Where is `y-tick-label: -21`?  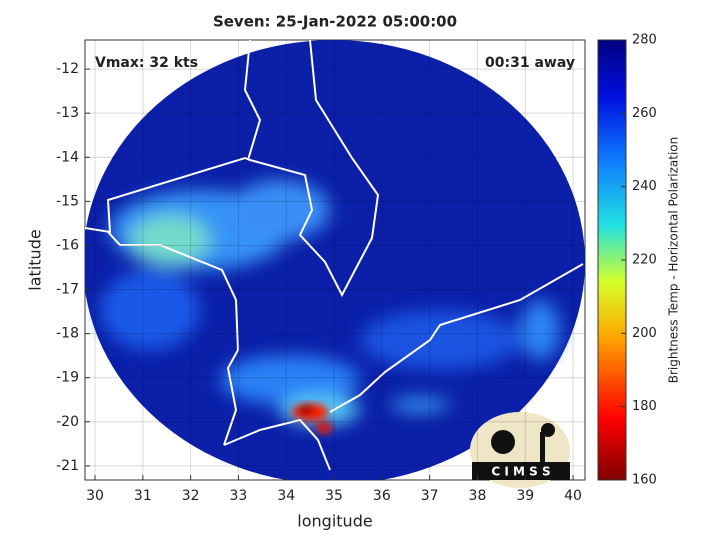 y-tick-label: -21 is located at coordinates (67, 466).